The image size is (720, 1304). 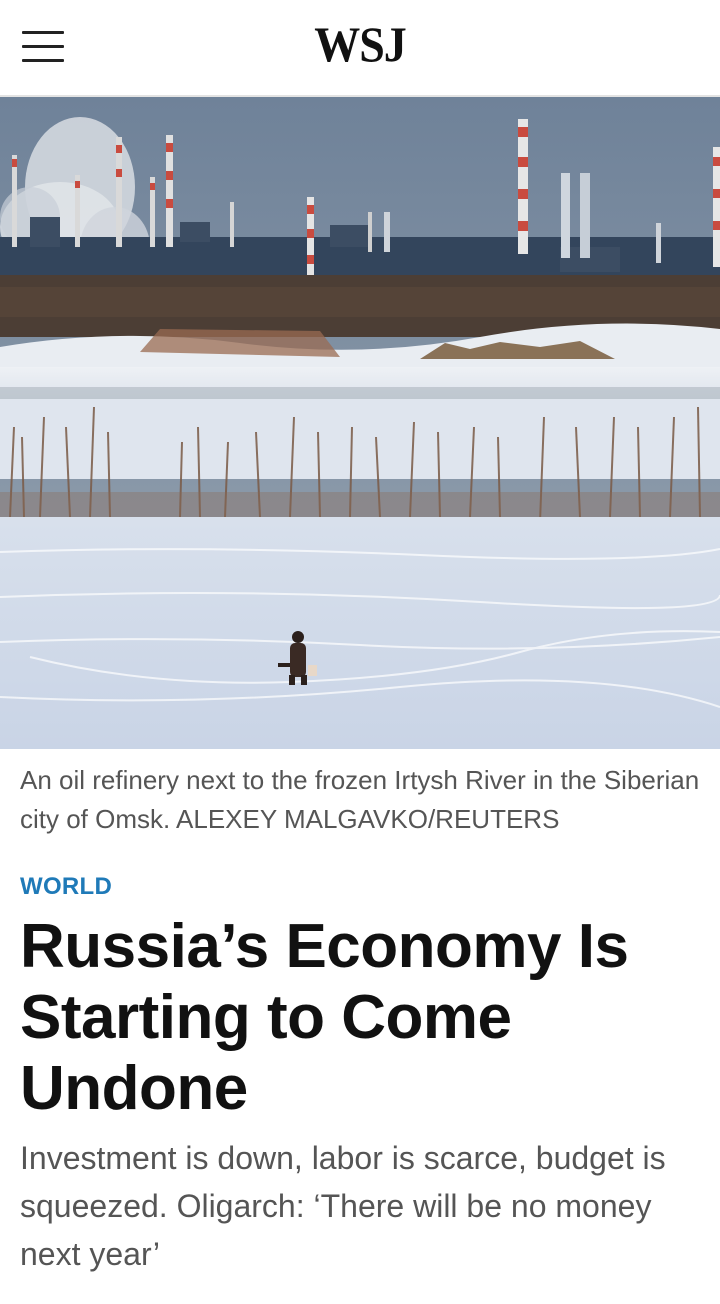 I want to click on fisherman-figure, so click(x=297, y=658).